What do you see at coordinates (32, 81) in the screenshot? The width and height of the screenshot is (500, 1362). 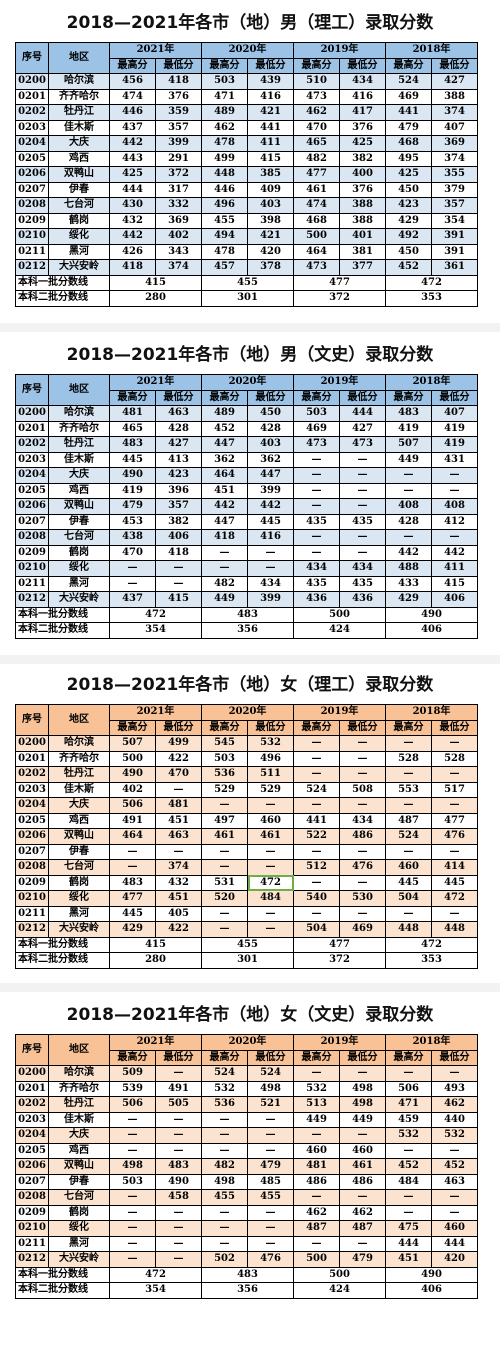 I see `cell-code: 0200` at bounding box center [32, 81].